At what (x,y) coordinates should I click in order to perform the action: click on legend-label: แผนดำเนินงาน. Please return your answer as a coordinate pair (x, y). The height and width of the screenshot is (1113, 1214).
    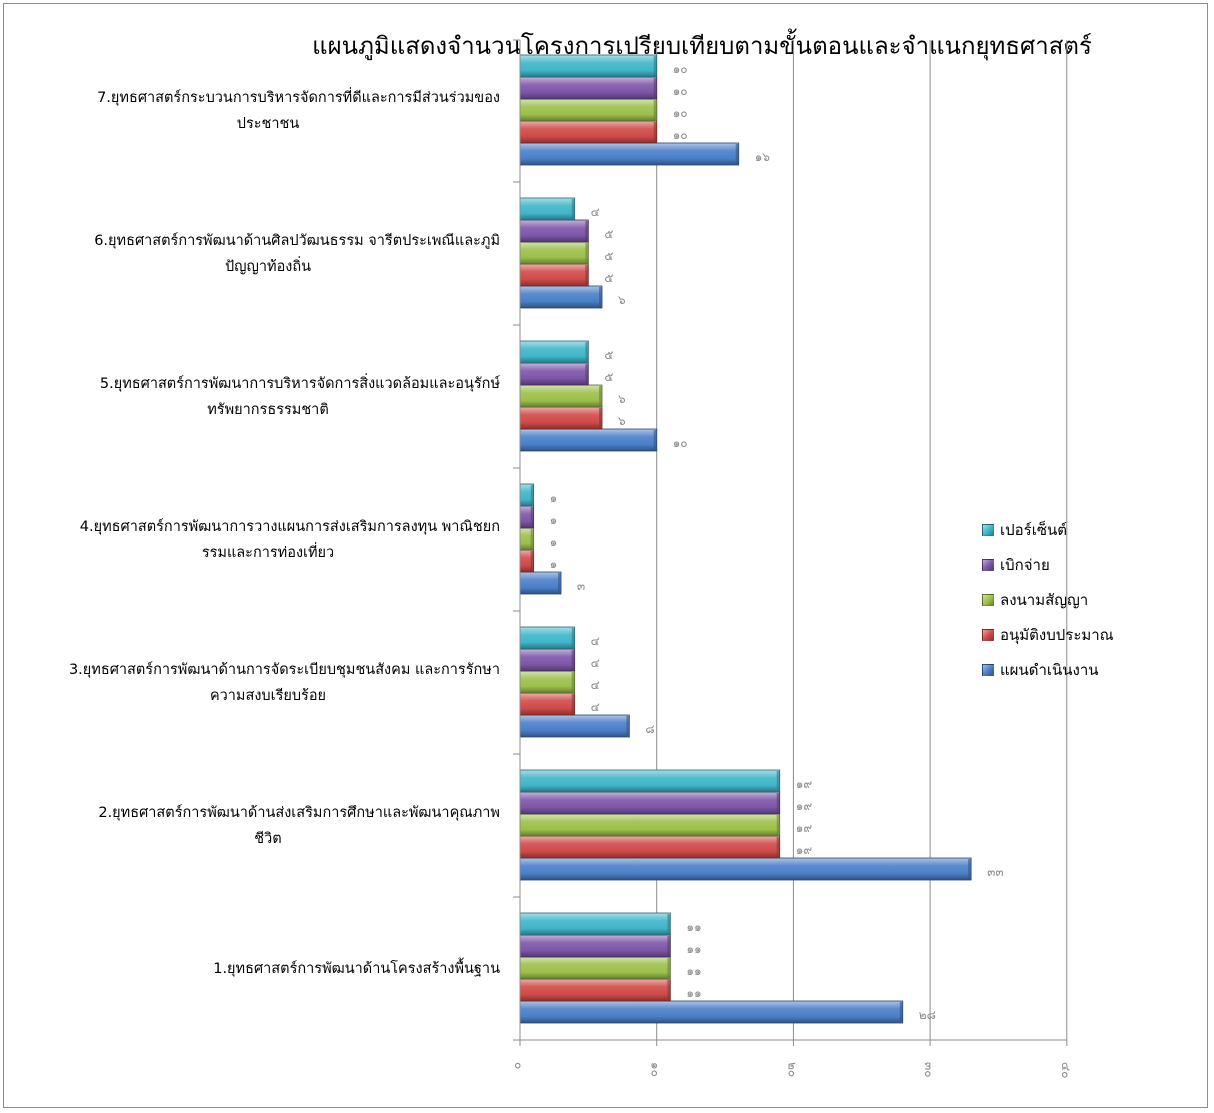
    Looking at the image, I should click on (1049, 669).